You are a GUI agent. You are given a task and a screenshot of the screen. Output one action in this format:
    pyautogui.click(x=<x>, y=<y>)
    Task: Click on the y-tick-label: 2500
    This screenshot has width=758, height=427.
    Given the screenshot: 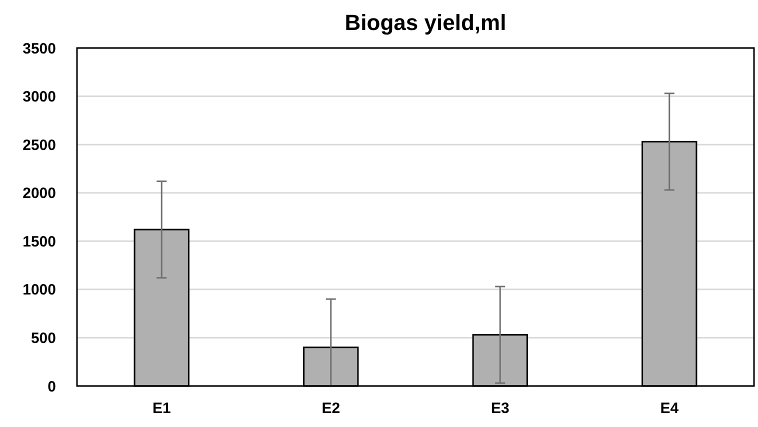 What is the action you would take?
    pyautogui.click(x=39, y=145)
    